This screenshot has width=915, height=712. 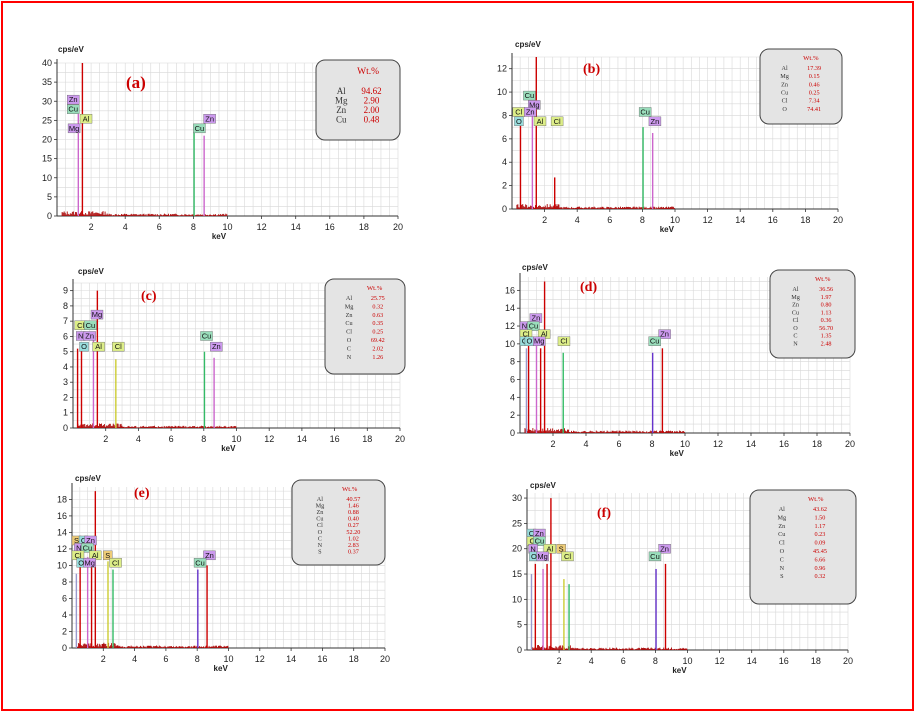 I want to click on y-tick-label: 6, so click(x=504, y=139).